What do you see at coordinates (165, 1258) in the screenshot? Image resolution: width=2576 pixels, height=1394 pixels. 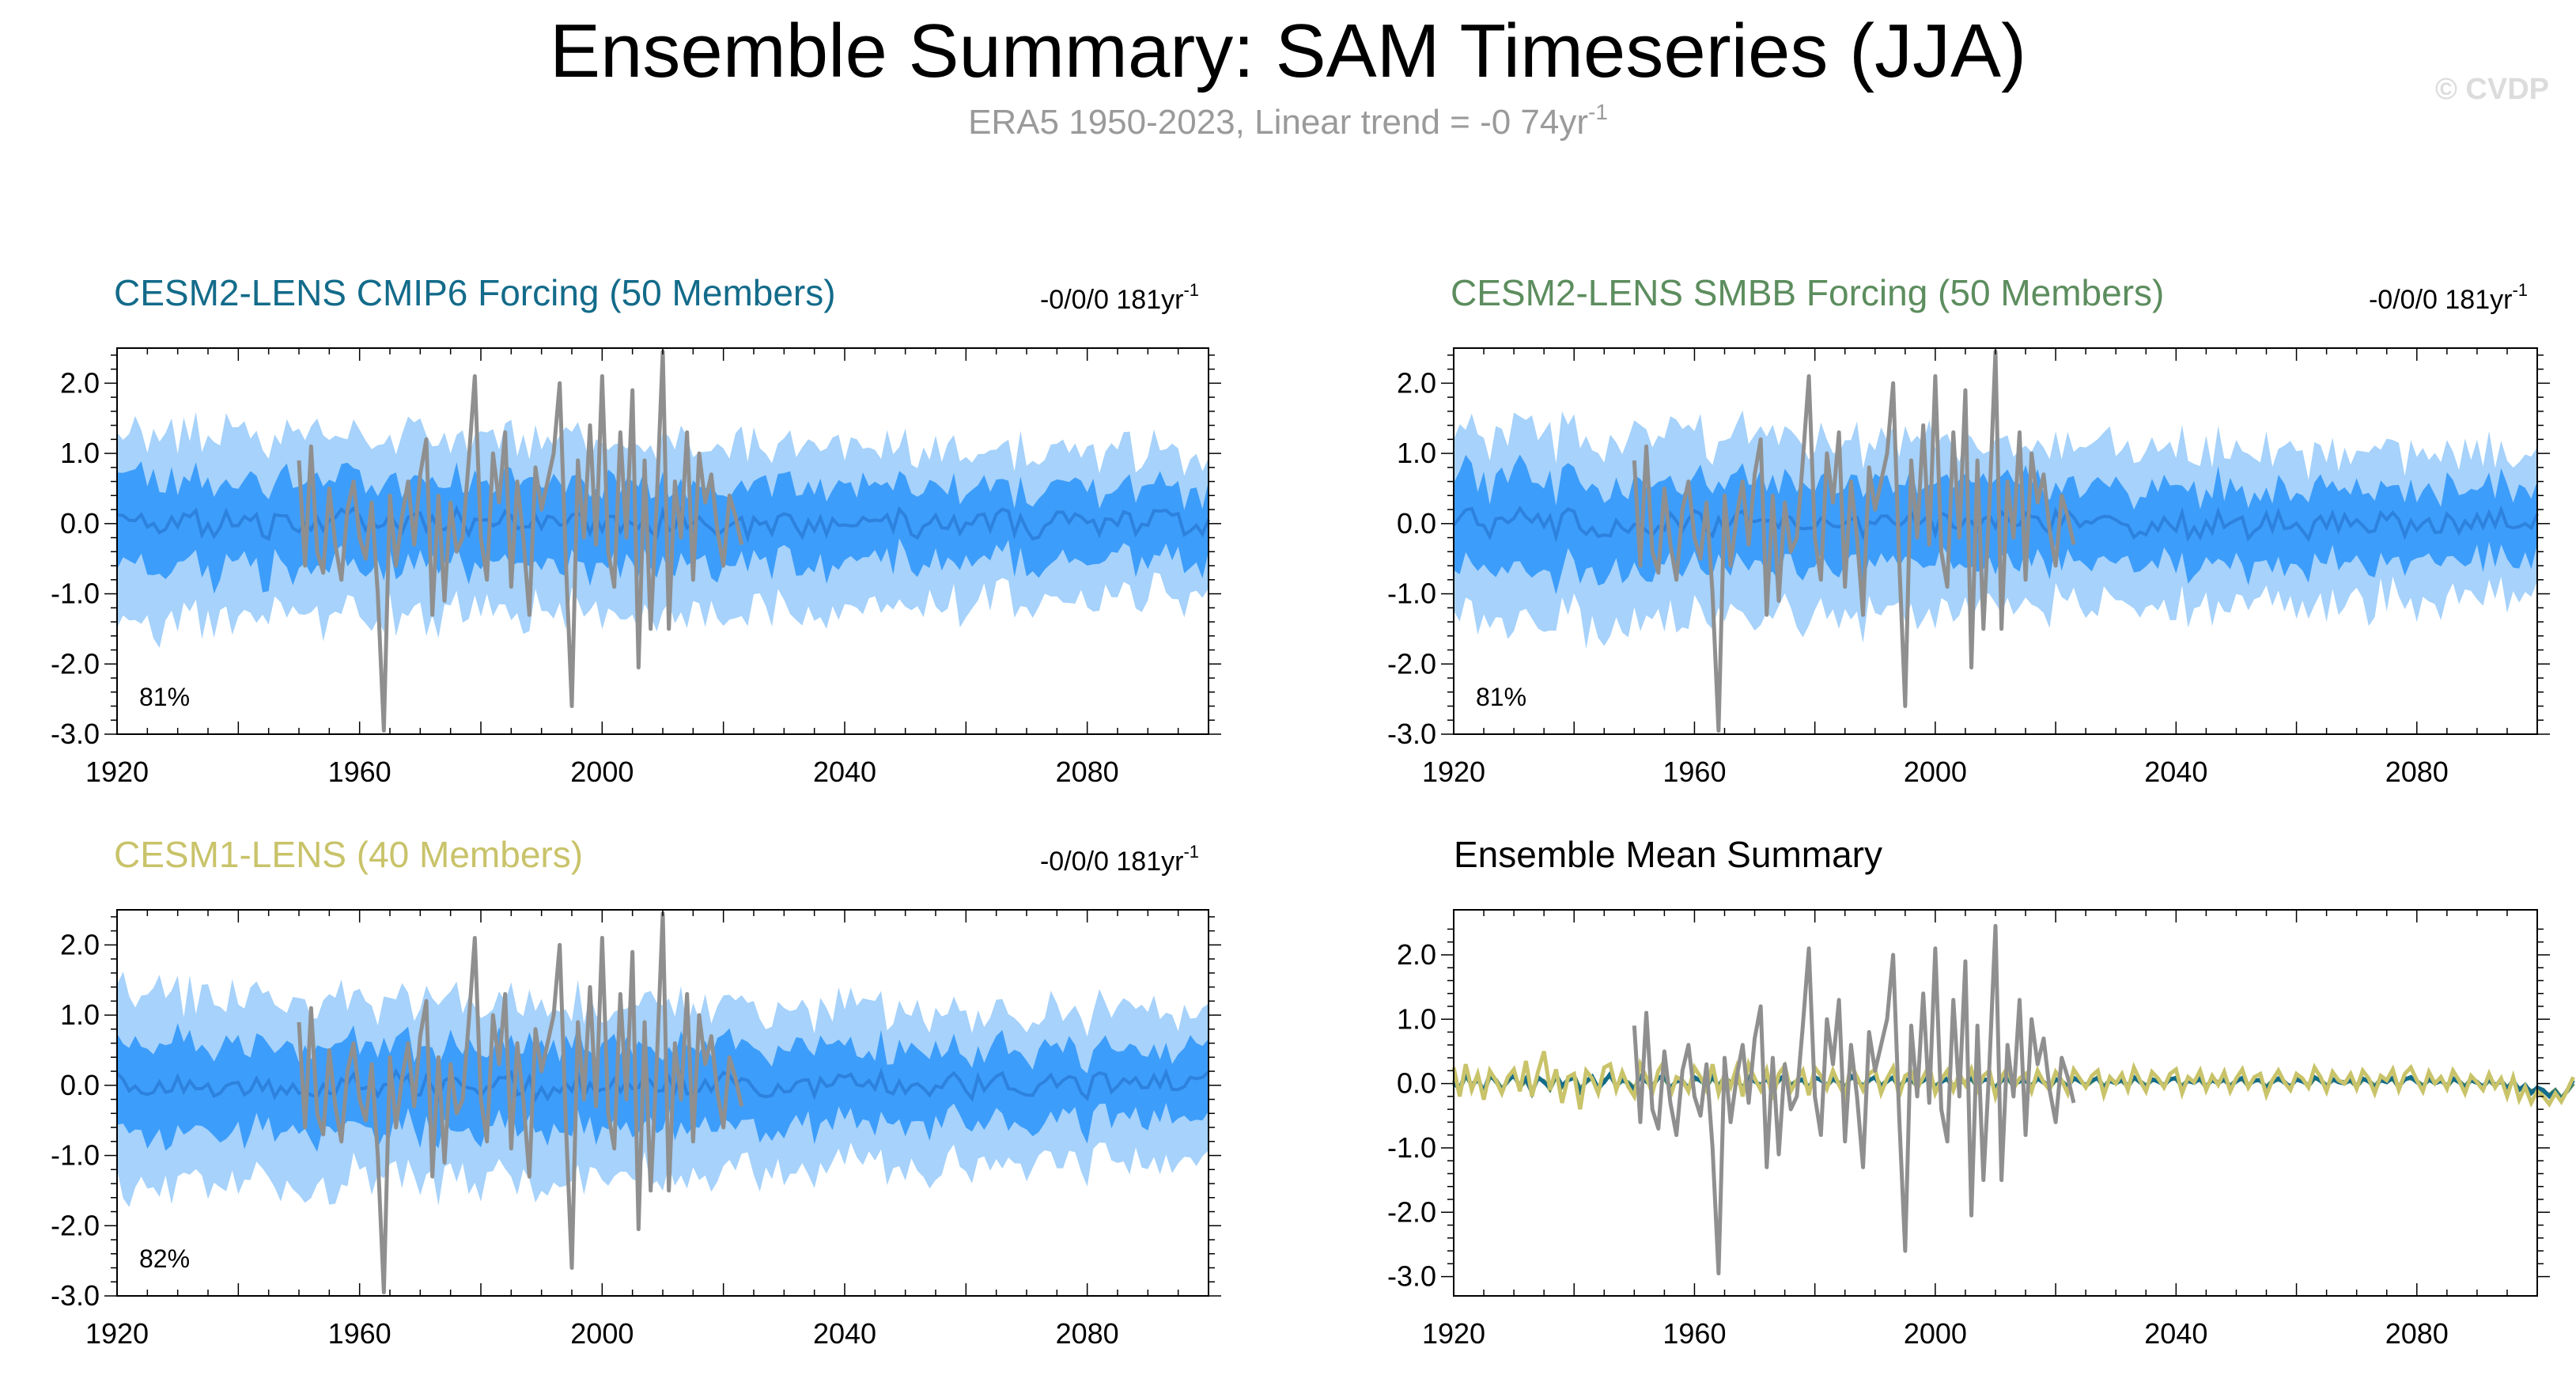 I see `percent-label: 82%` at bounding box center [165, 1258].